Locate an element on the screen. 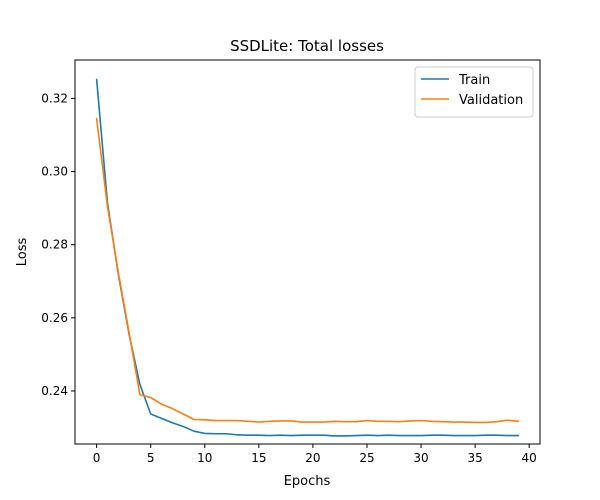  y-tick-label: 0.28 is located at coordinates (54, 245).